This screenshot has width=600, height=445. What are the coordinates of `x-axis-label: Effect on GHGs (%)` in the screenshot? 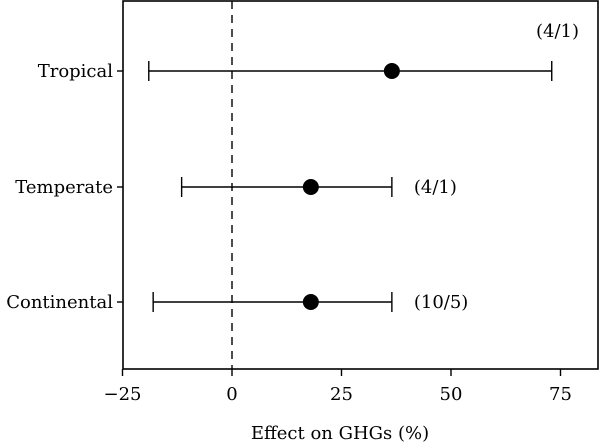 It's located at (340, 433).